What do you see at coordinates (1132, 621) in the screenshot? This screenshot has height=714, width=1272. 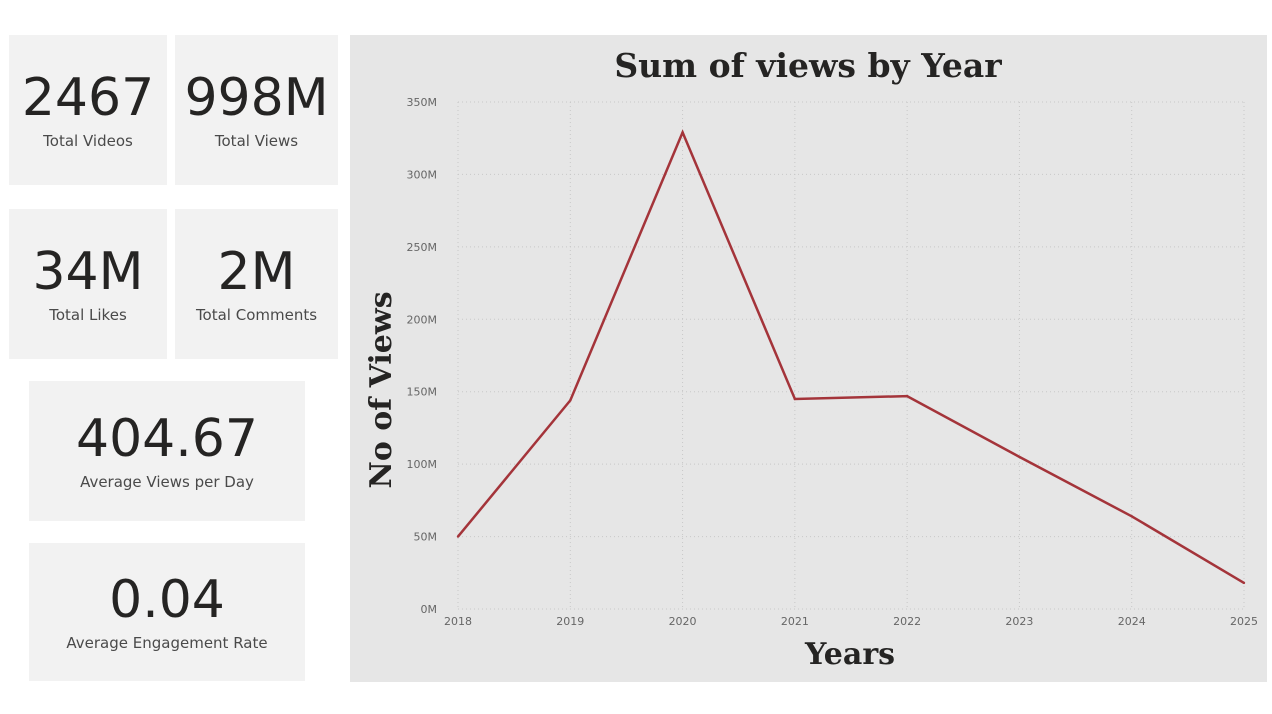 I see `x-tick-label: 2024` at bounding box center [1132, 621].